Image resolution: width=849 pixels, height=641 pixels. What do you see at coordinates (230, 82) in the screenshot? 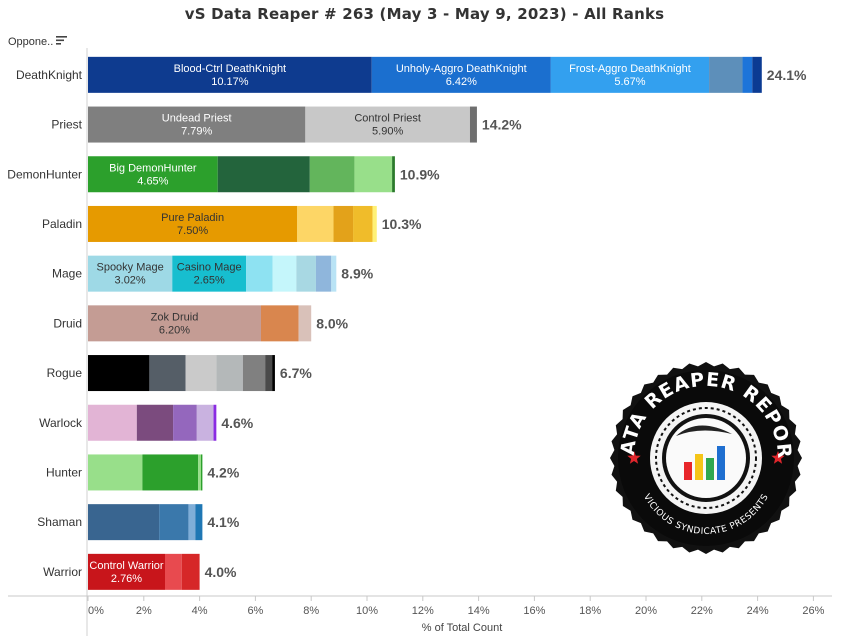
I see `segment-value-label: 10.17%` at bounding box center [230, 82].